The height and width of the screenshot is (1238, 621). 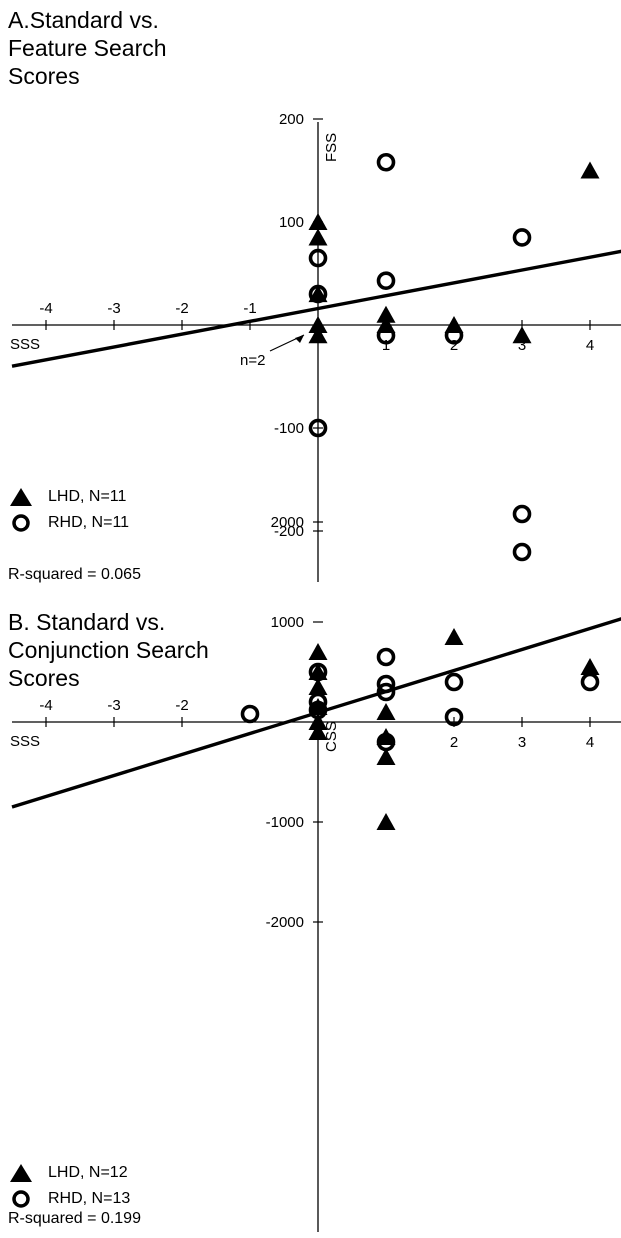 What do you see at coordinates (289, 428) in the screenshot?
I see `y-tick-label: -100` at bounding box center [289, 428].